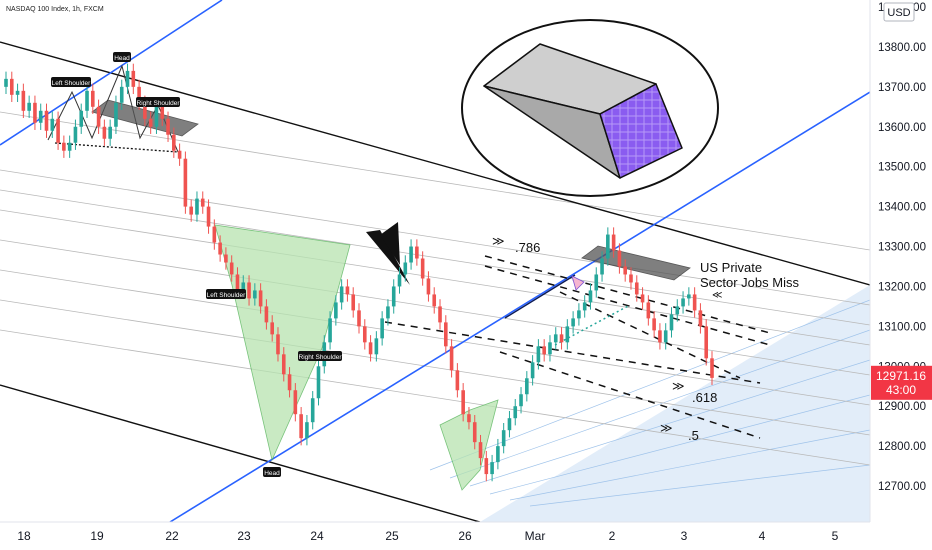 This screenshot has height=550, width=932. What do you see at coordinates (901, 376) in the screenshot?
I see `price-badge-value: 12971.16` at bounding box center [901, 376].